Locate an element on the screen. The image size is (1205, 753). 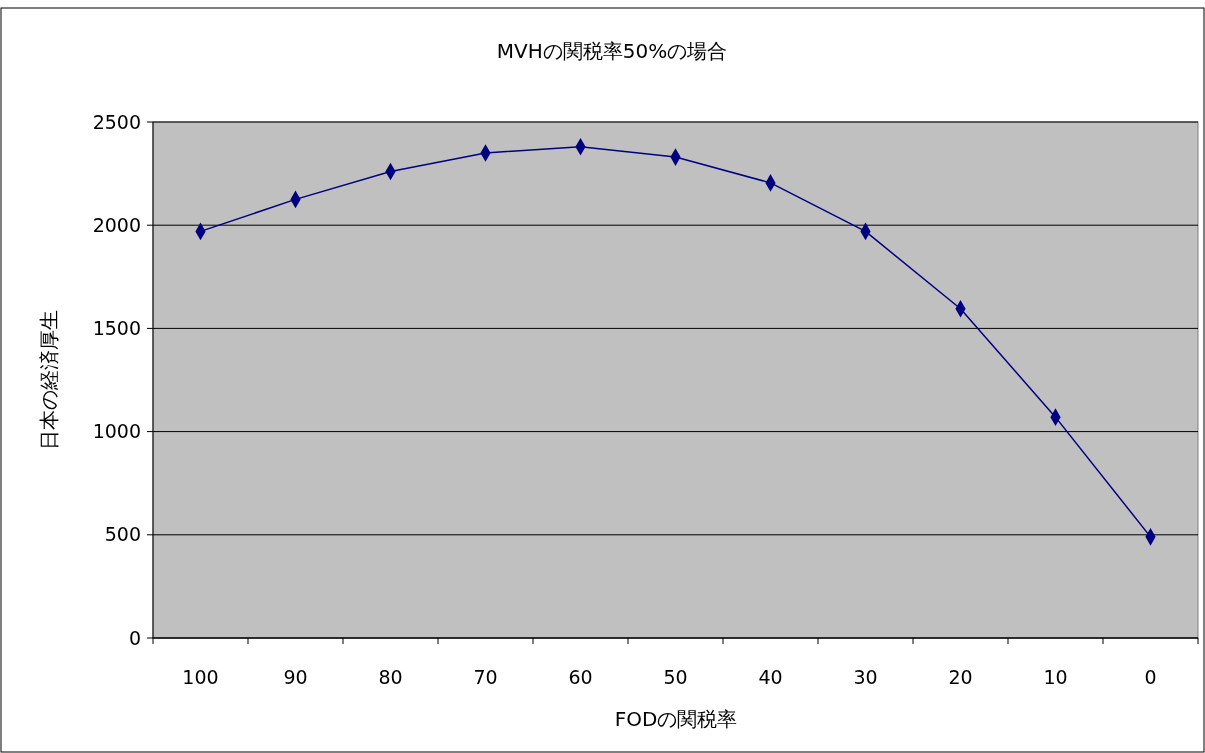
x-tick-label: 70 is located at coordinates (485, 677).